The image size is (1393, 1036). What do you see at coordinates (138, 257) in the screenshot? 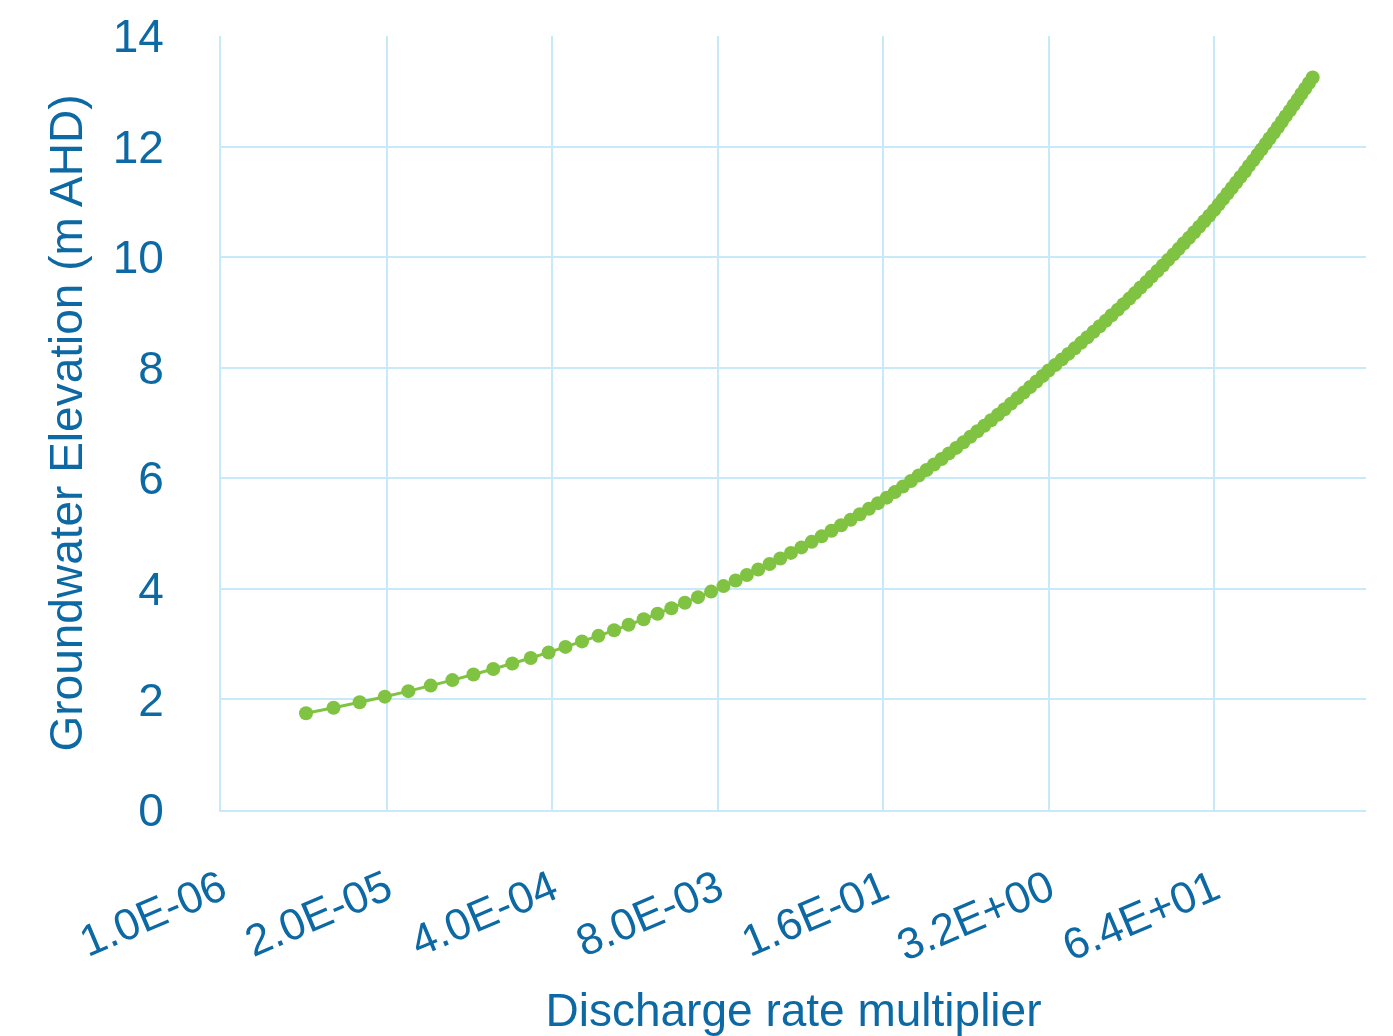
I see `y-tick-label: 10` at bounding box center [138, 257].